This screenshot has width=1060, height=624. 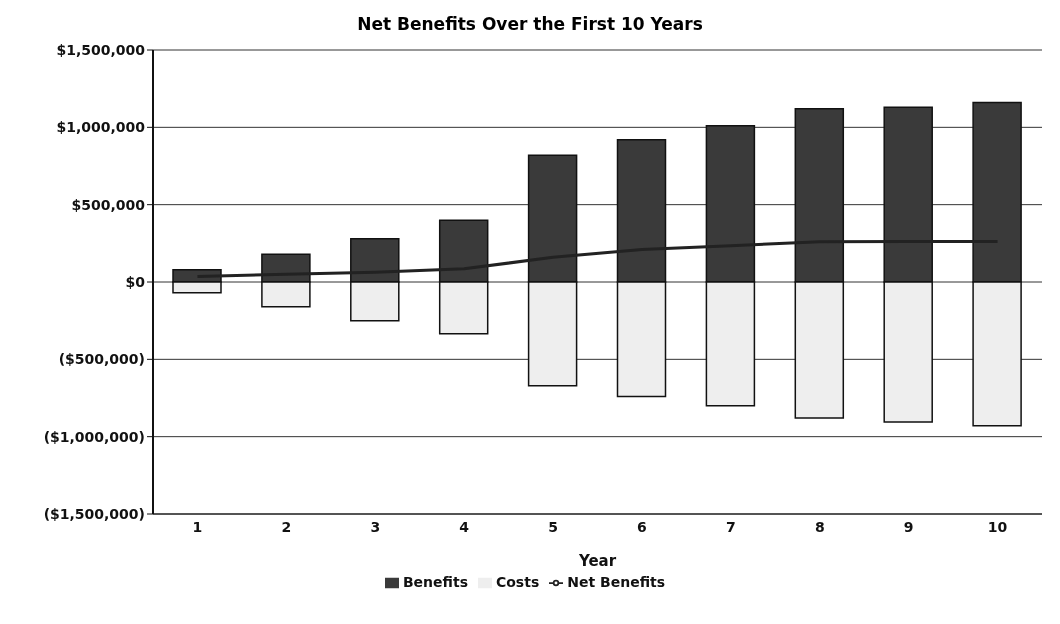 What do you see at coordinates (616, 582) in the screenshot?
I see `legend-label: Net Benefits` at bounding box center [616, 582].